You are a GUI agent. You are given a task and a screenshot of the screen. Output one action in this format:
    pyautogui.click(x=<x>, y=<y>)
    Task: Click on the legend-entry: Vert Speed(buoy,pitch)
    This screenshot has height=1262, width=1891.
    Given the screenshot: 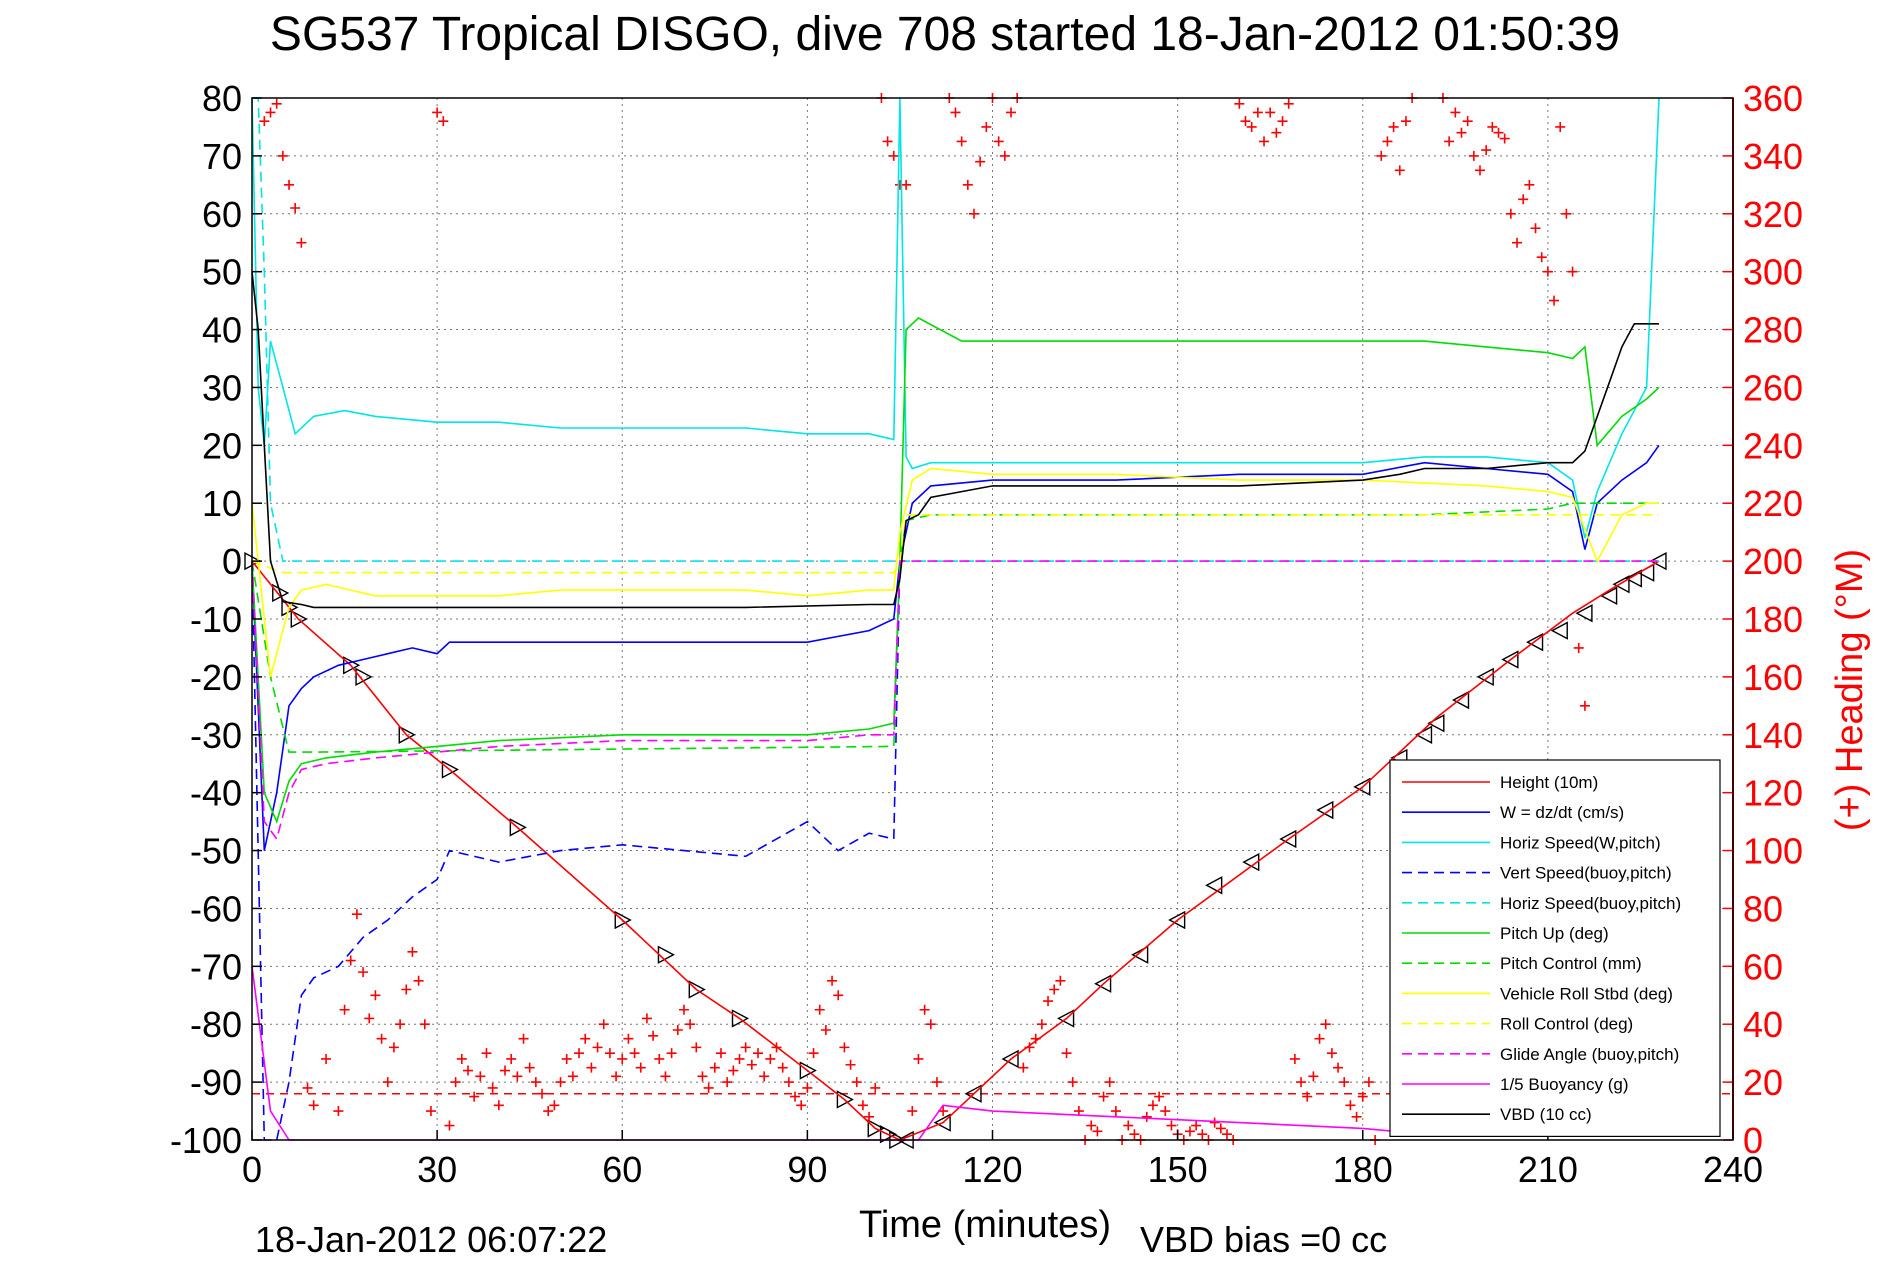 What is the action you would take?
    pyautogui.click(x=1586, y=873)
    